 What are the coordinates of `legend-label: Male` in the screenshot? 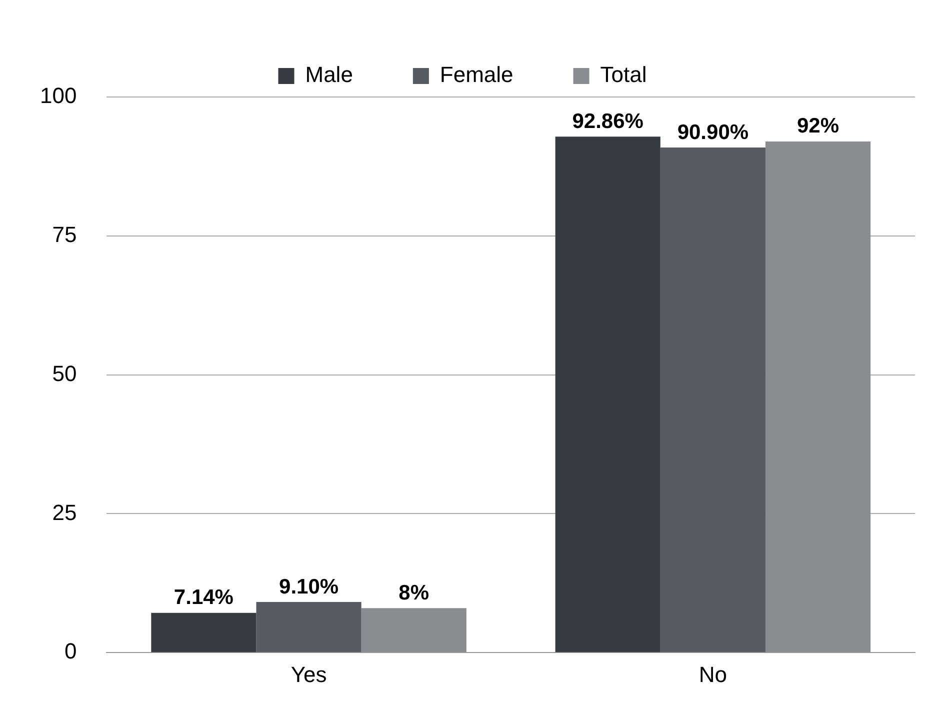 It's located at (329, 75).